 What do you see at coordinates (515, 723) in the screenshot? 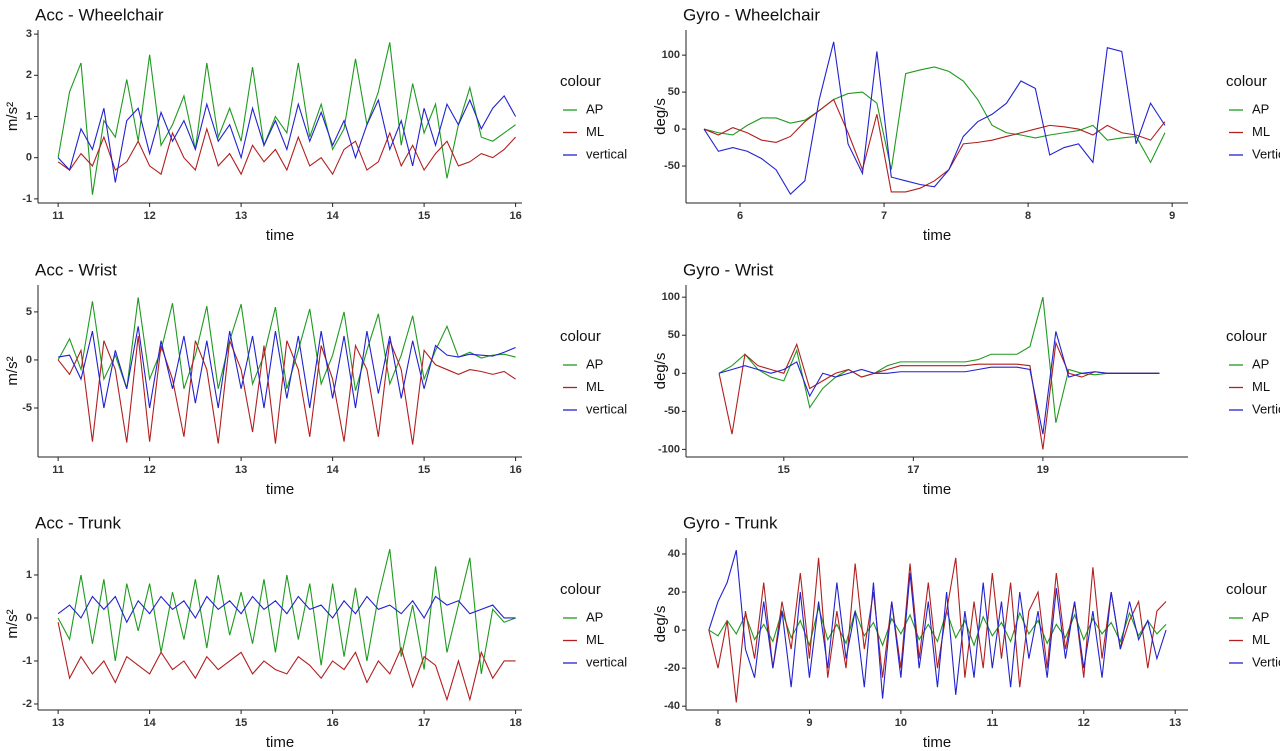
I see `x-tick-label: 18` at bounding box center [515, 723].